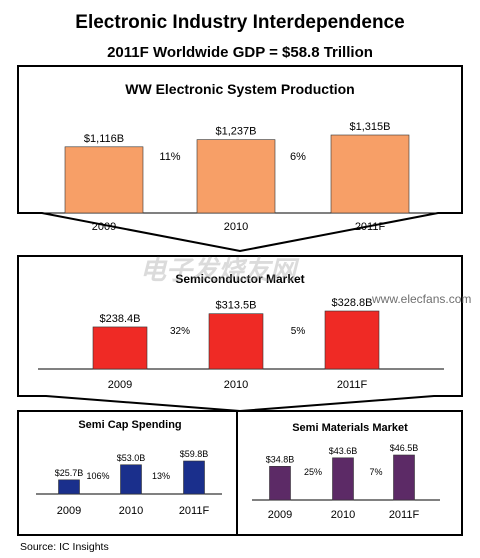 The image size is (480, 558). I want to click on bar-value-label: $53.0B, so click(131, 458).